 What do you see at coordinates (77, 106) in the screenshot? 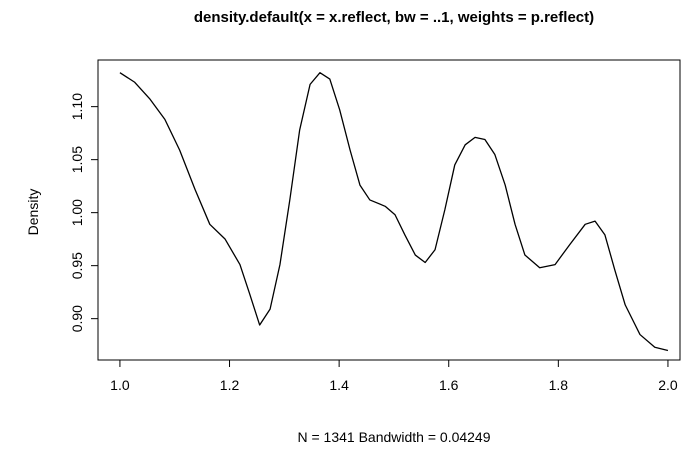
I see `y-tick-label: 1.10` at bounding box center [77, 106].